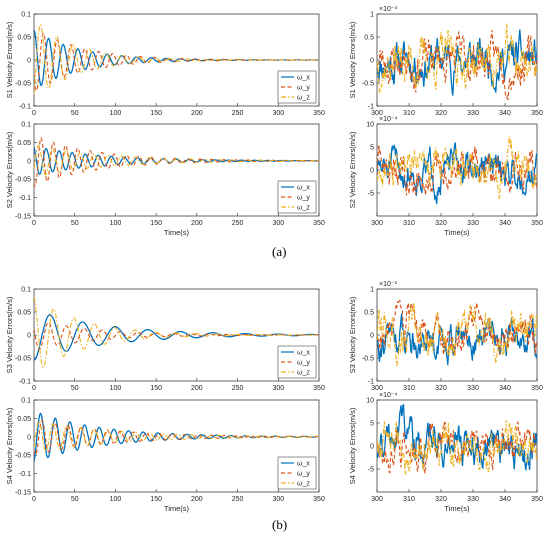 This screenshot has height=543, width=550. I want to click on y-tick-label: 5, so click(372, 148).